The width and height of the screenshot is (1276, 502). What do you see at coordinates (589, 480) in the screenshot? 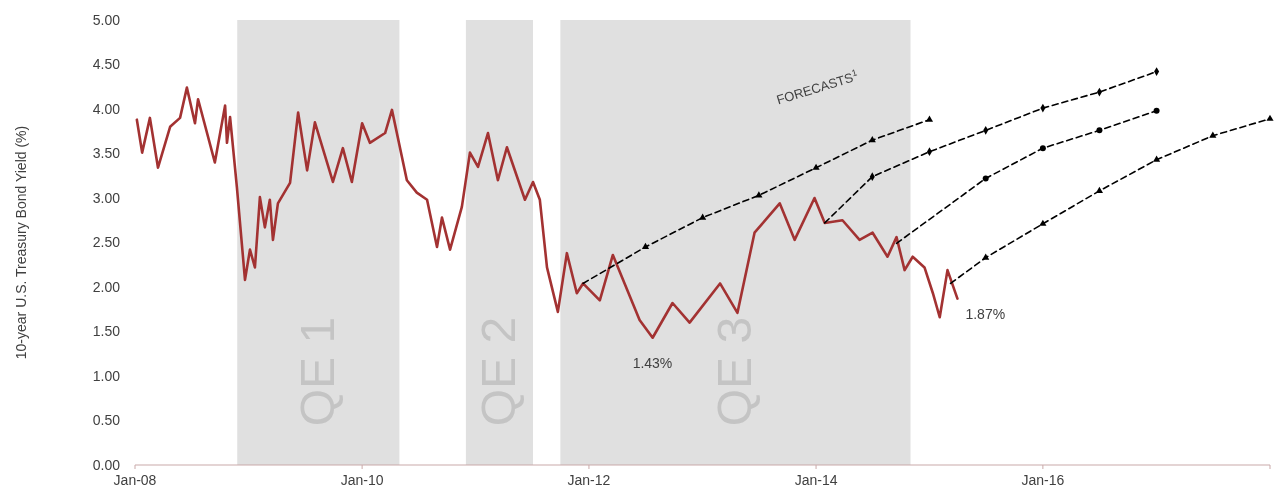
I see `x-tick-label: Jan-12` at bounding box center [589, 480].